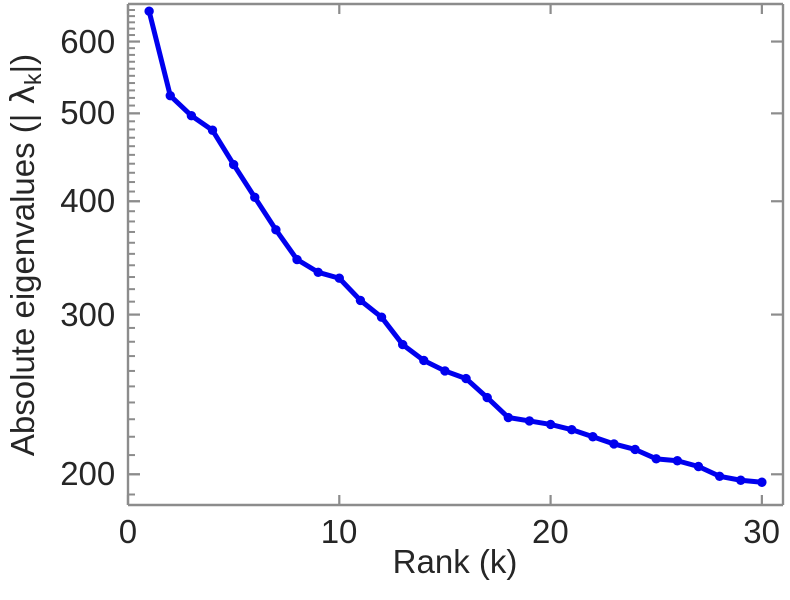 The width and height of the screenshot is (790, 600). I want to click on y-axis-label: Absolute eigenvalues (| λk|), so click(24, 255).